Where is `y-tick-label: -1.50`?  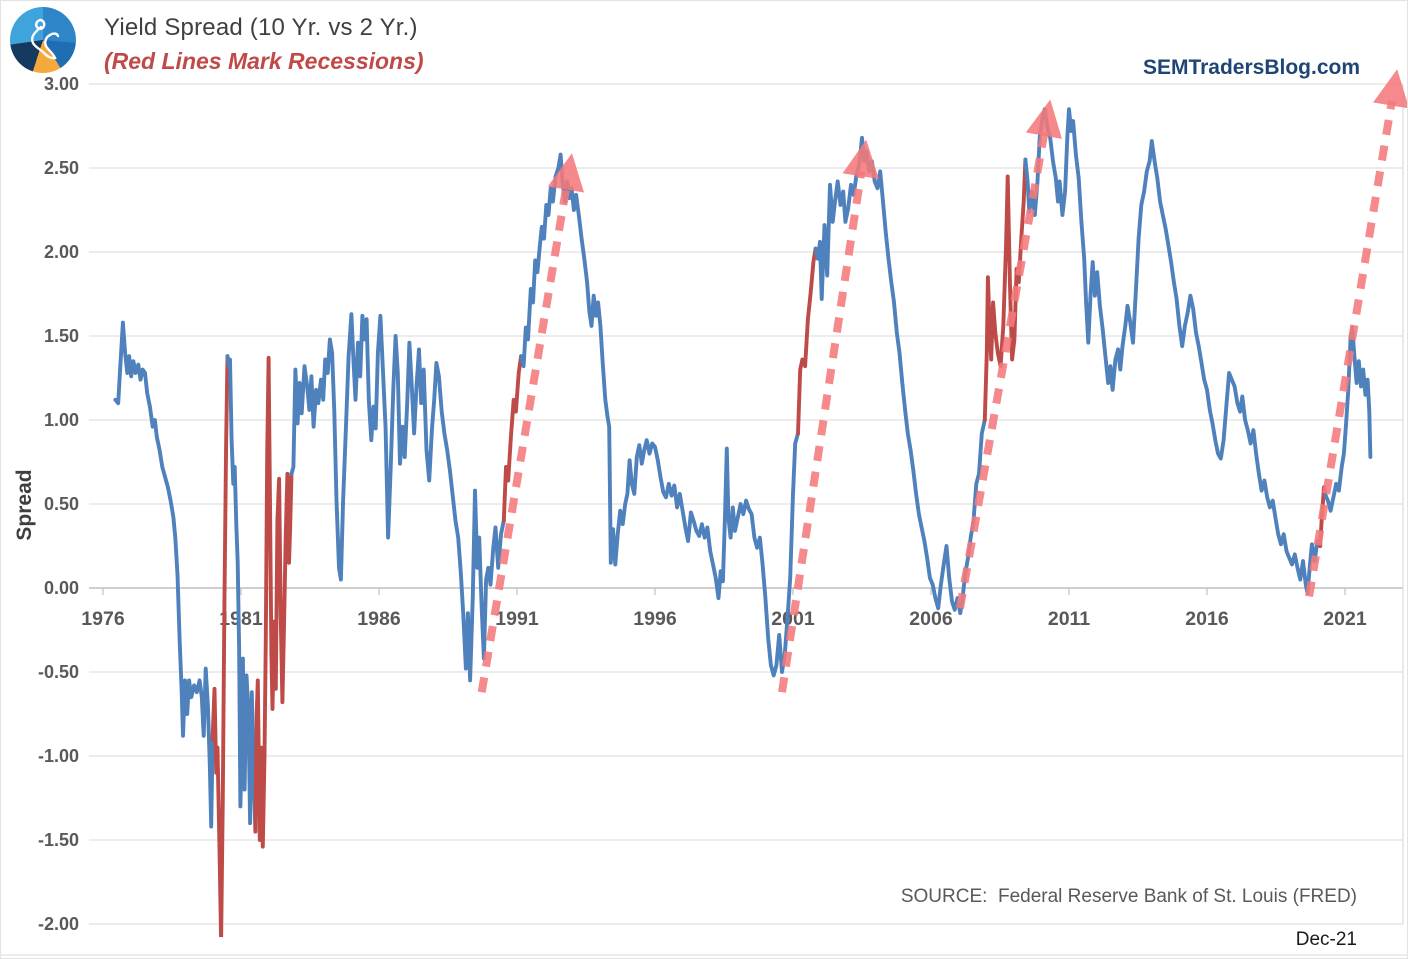
y-tick-label: -1.50 is located at coordinates (58, 840).